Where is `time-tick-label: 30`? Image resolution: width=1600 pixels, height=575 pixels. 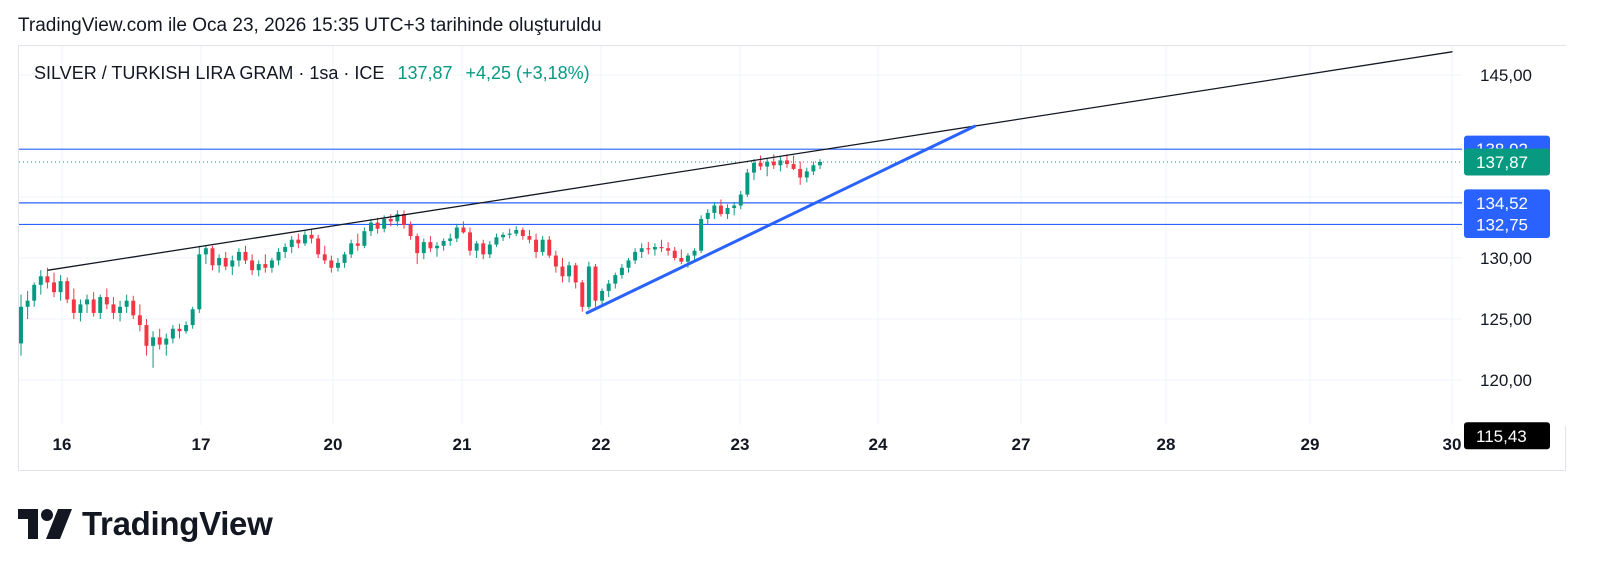 time-tick-label: 30 is located at coordinates (1452, 444).